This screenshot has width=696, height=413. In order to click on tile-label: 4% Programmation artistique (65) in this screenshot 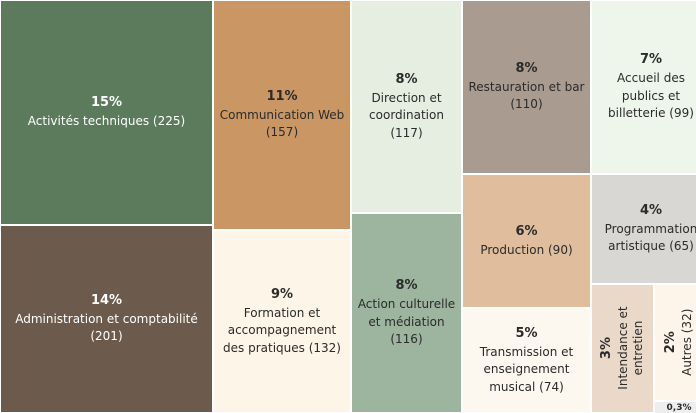, I will do `click(644, 229)`.